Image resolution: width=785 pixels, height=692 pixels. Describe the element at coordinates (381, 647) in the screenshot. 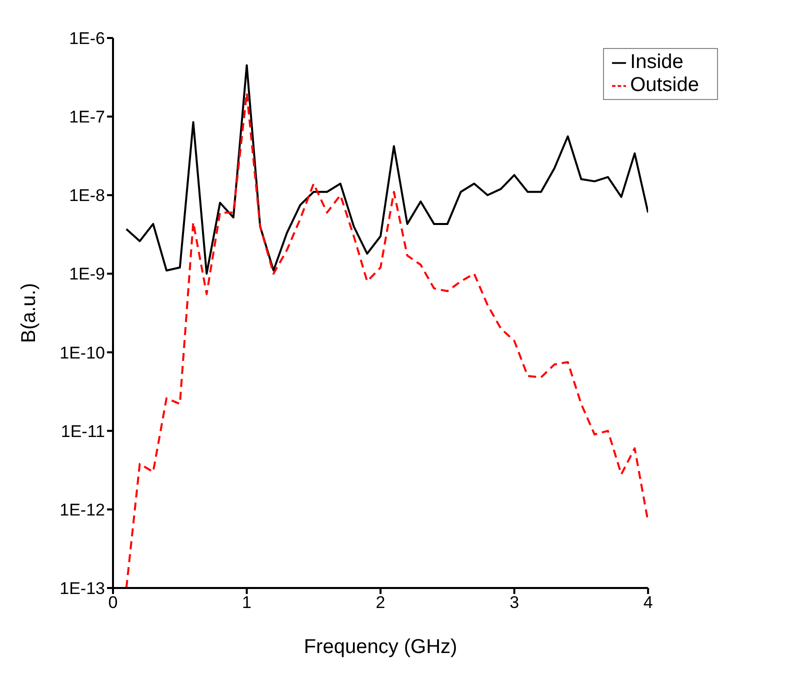

I see `x-axis-title: Frequency (GHz)` at that location.